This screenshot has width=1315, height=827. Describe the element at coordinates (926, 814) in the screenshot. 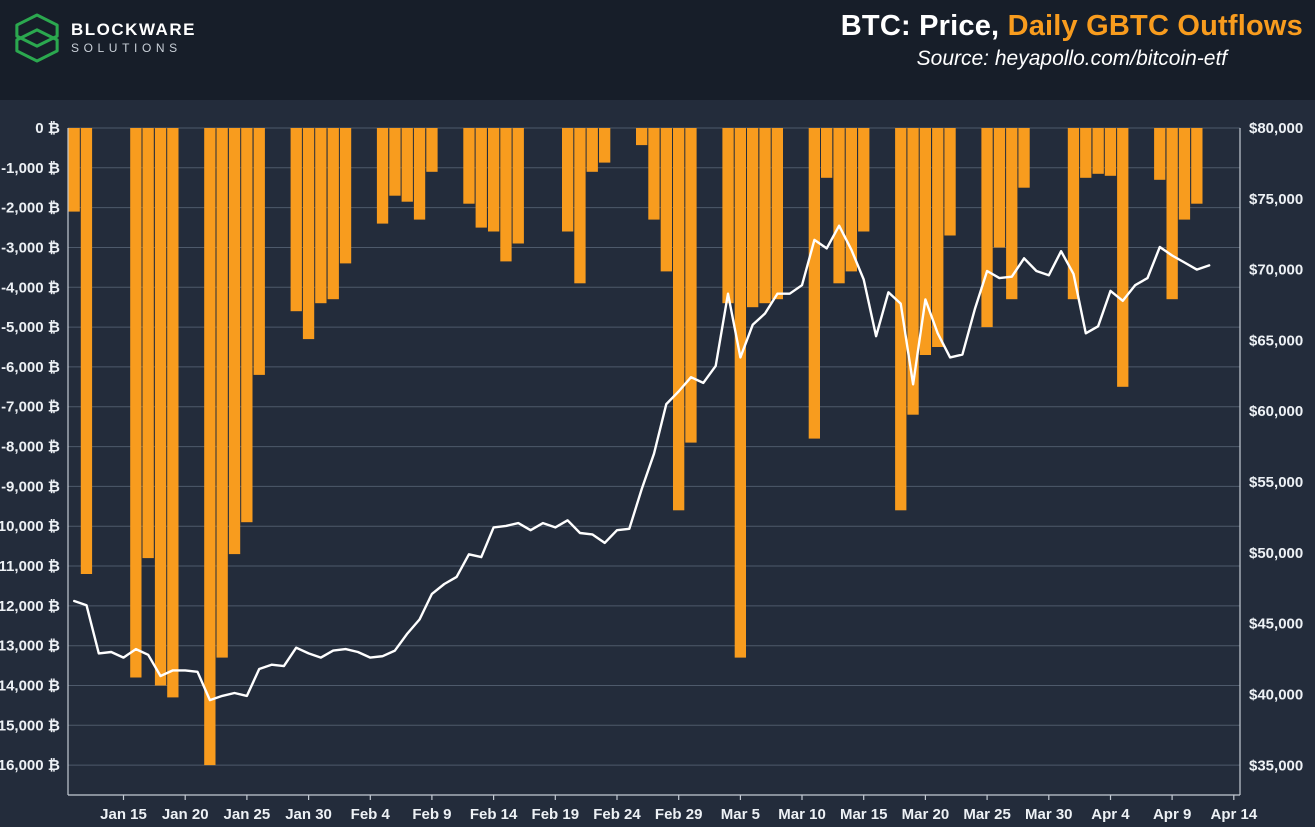

I see `x-axis-label: Mar 20` at that location.